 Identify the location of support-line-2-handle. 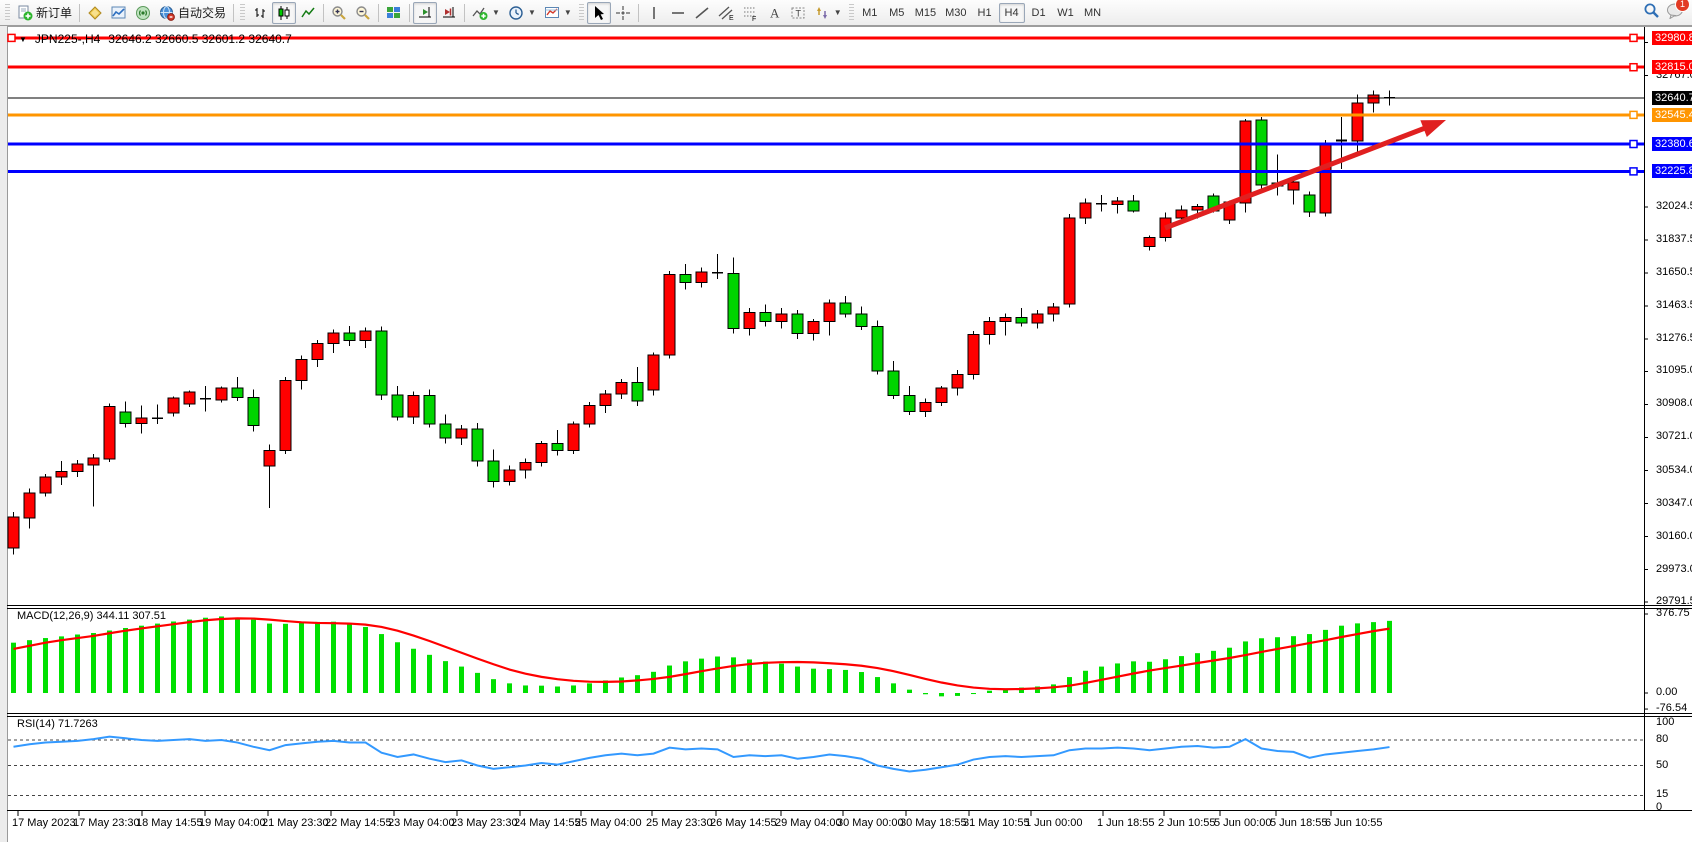
(1633, 171).